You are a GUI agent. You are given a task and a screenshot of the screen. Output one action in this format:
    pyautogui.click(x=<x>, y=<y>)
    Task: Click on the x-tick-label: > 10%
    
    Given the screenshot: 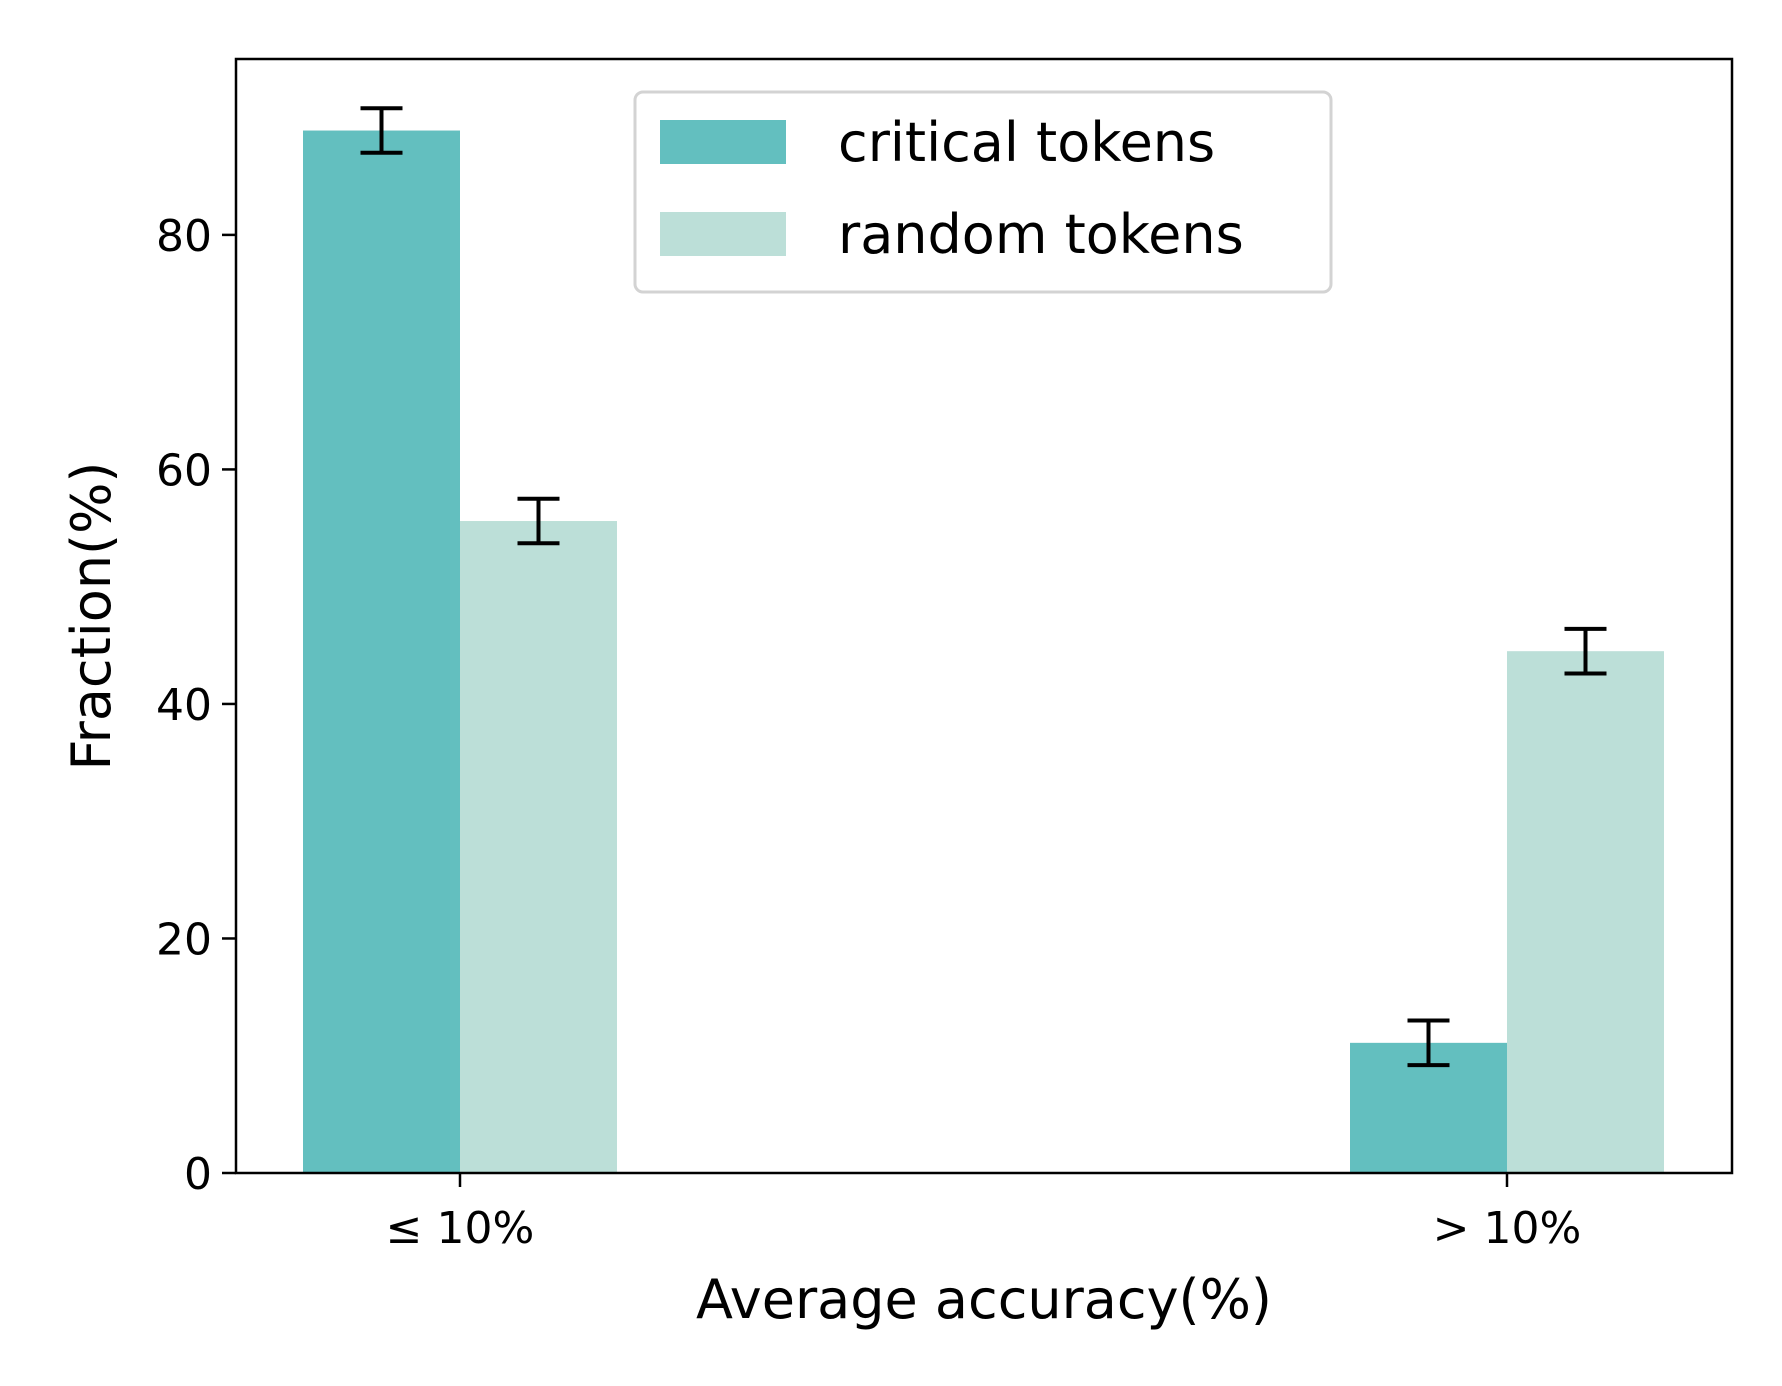 What is the action you would take?
    pyautogui.click(x=1507, y=1228)
    